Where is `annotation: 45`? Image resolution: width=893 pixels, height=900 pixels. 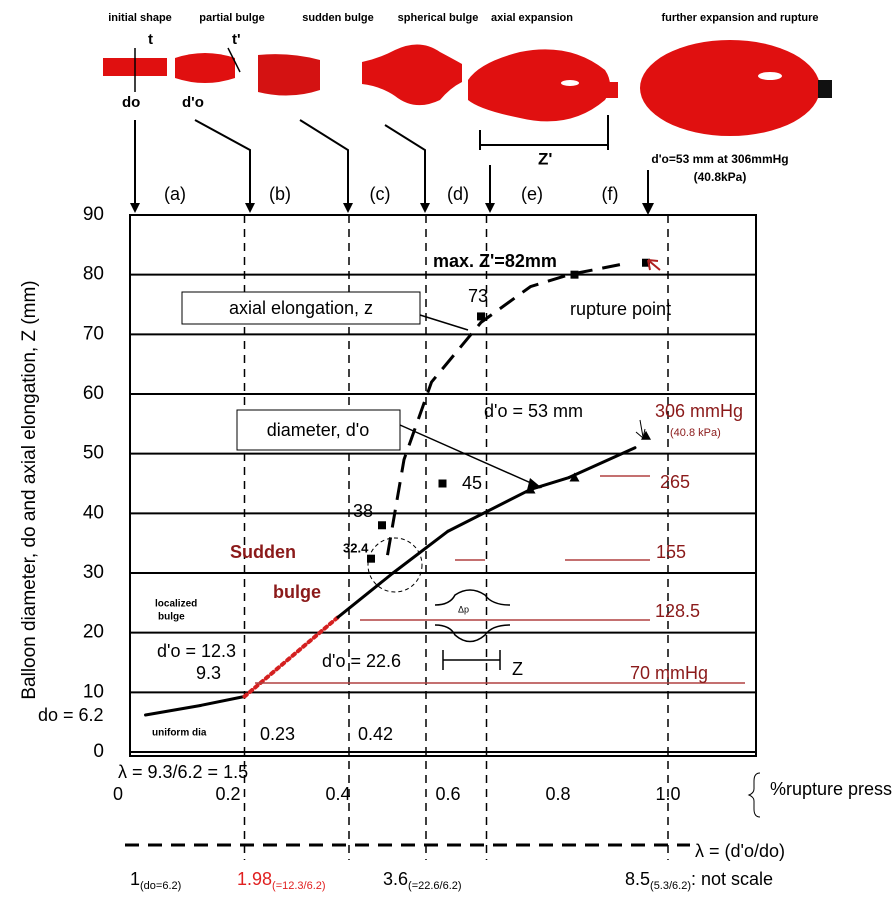 annotation: 45 is located at coordinates (472, 483).